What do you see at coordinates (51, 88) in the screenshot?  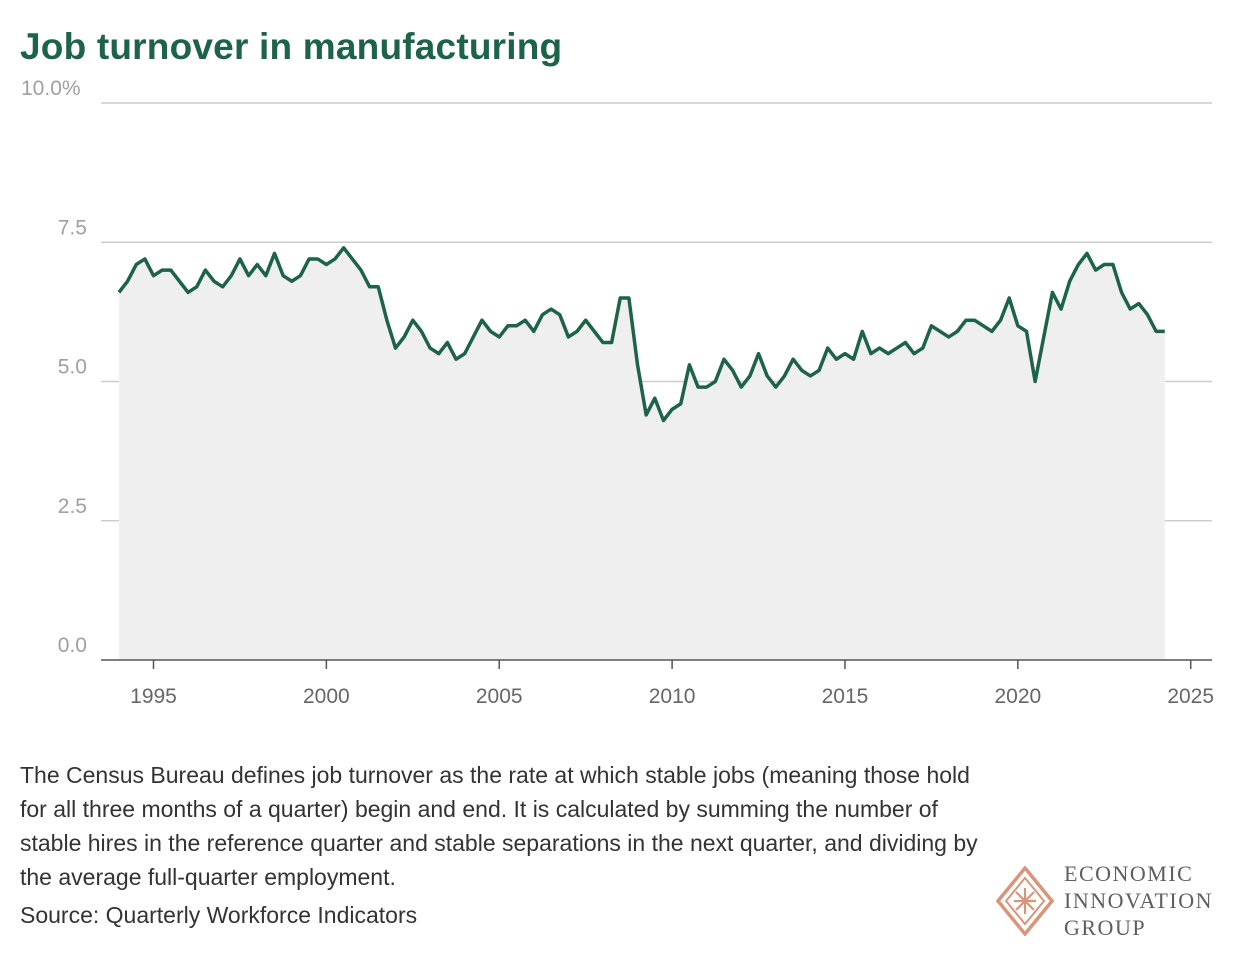 I see `y-tick-label-4: 10.0%` at bounding box center [51, 88].